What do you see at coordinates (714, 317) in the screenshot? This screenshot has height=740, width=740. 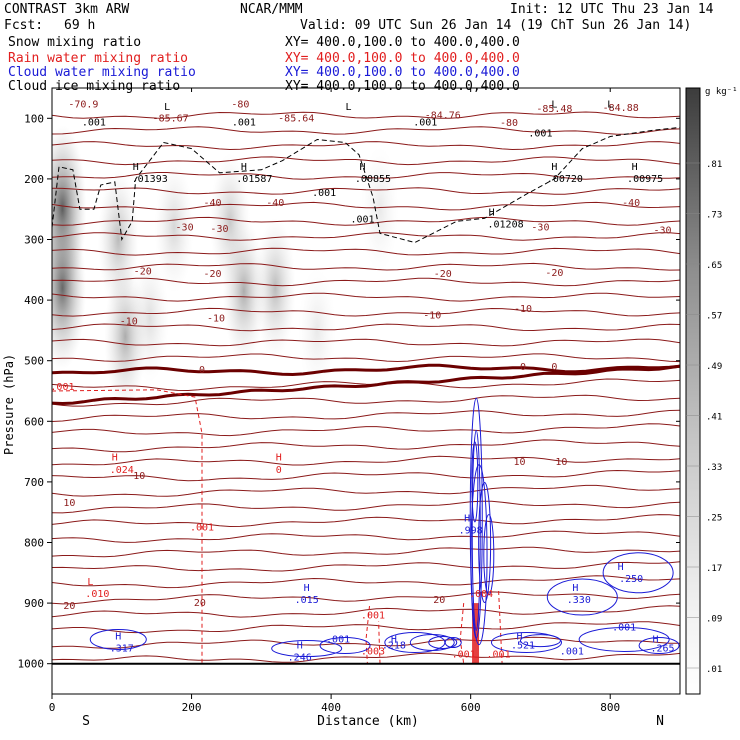 I see `colorbar-label: .57` at bounding box center [714, 317].